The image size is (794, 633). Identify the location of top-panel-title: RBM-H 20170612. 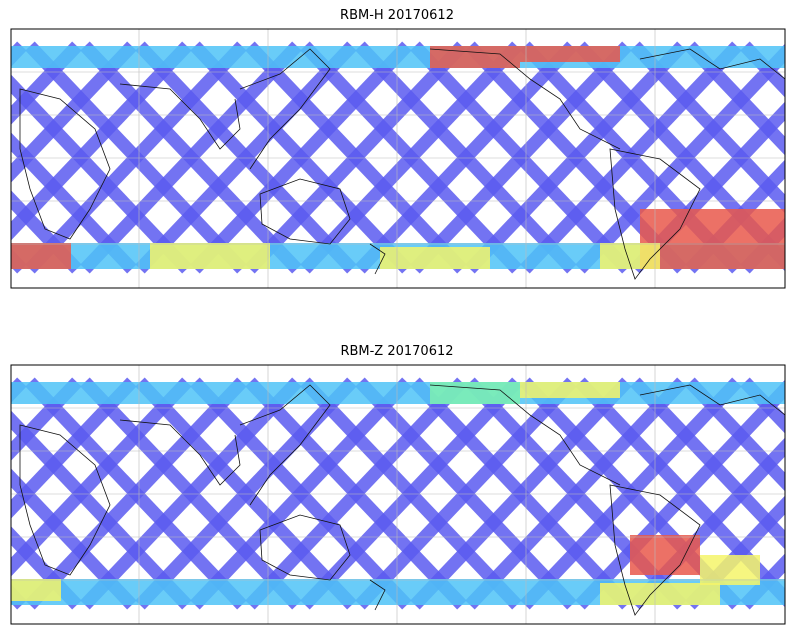
(397, 15).